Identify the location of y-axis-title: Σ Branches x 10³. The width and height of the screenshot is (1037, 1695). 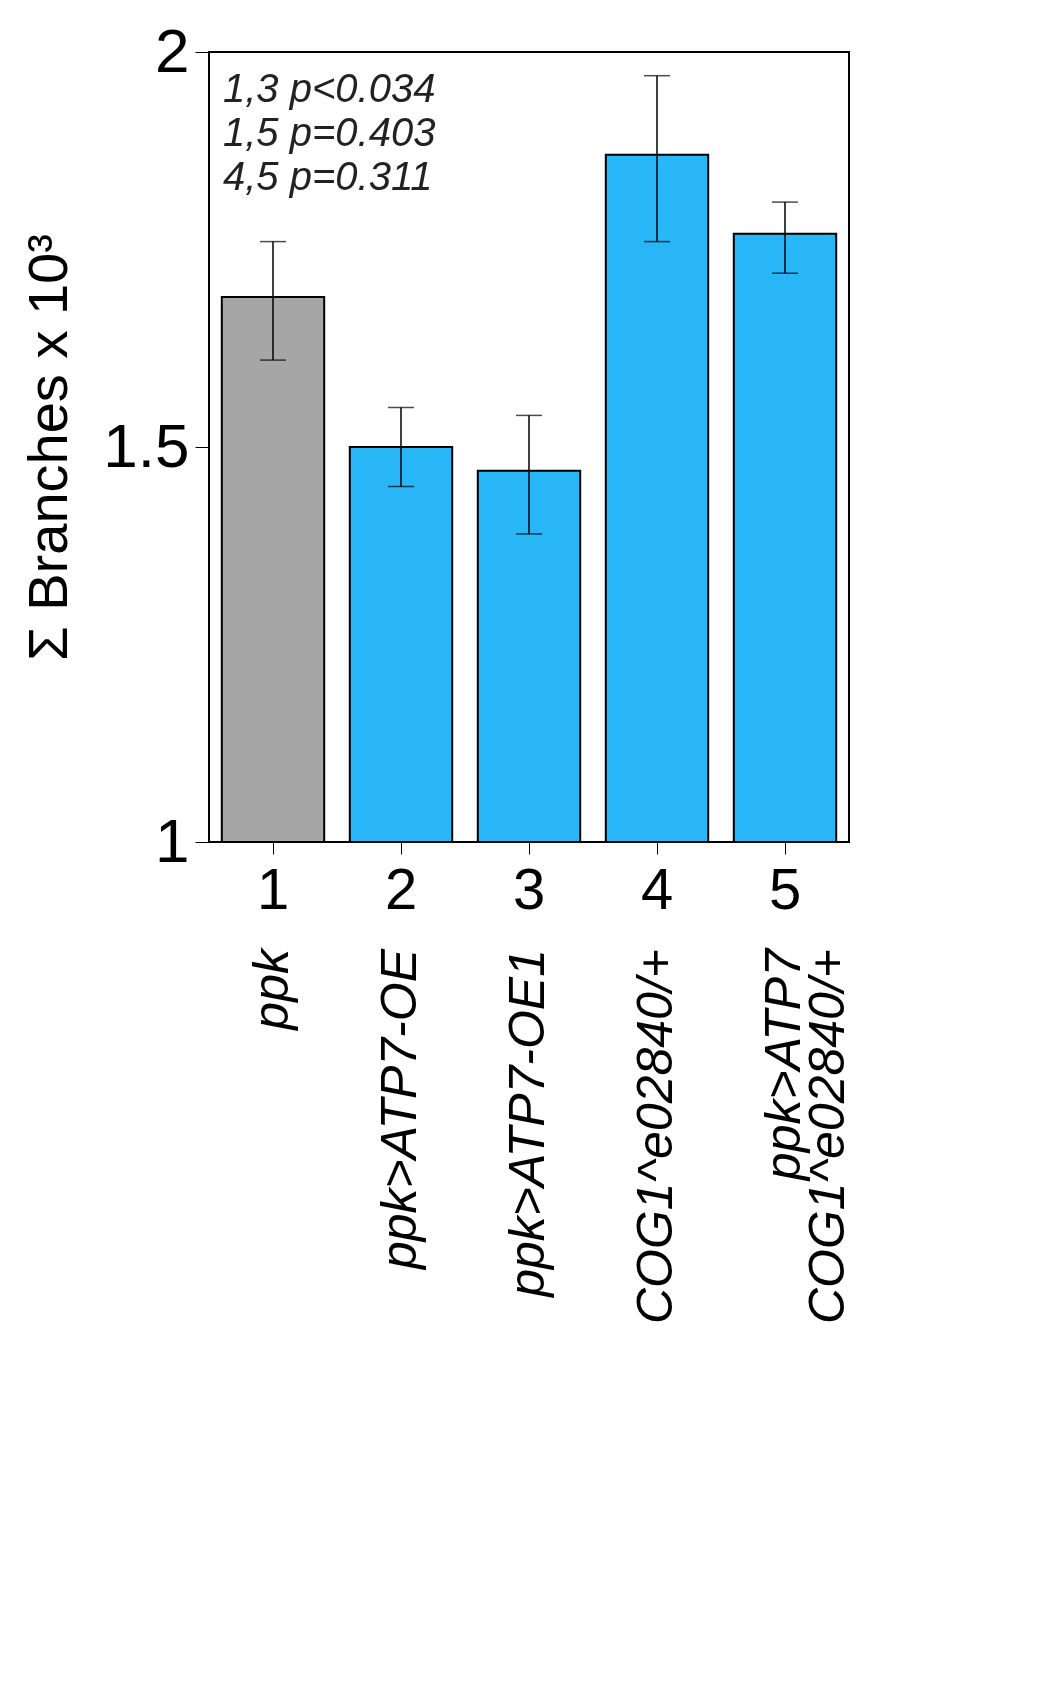
(48, 447).